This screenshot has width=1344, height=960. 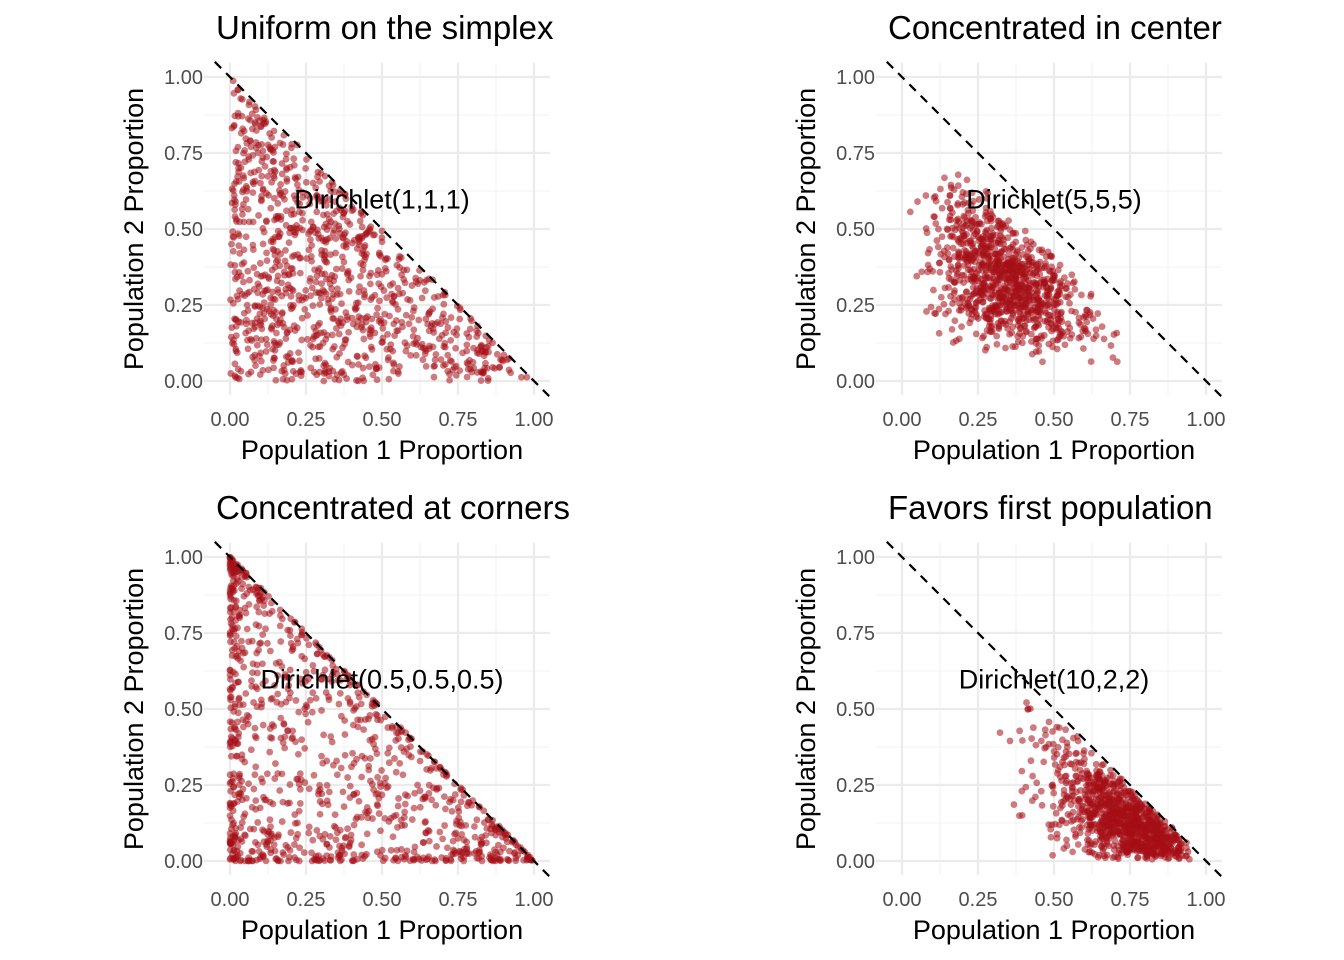 What do you see at coordinates (183, 786) in the screenshot?
I see `y-tick-label: 0.25` at bounding box center [183, 786].